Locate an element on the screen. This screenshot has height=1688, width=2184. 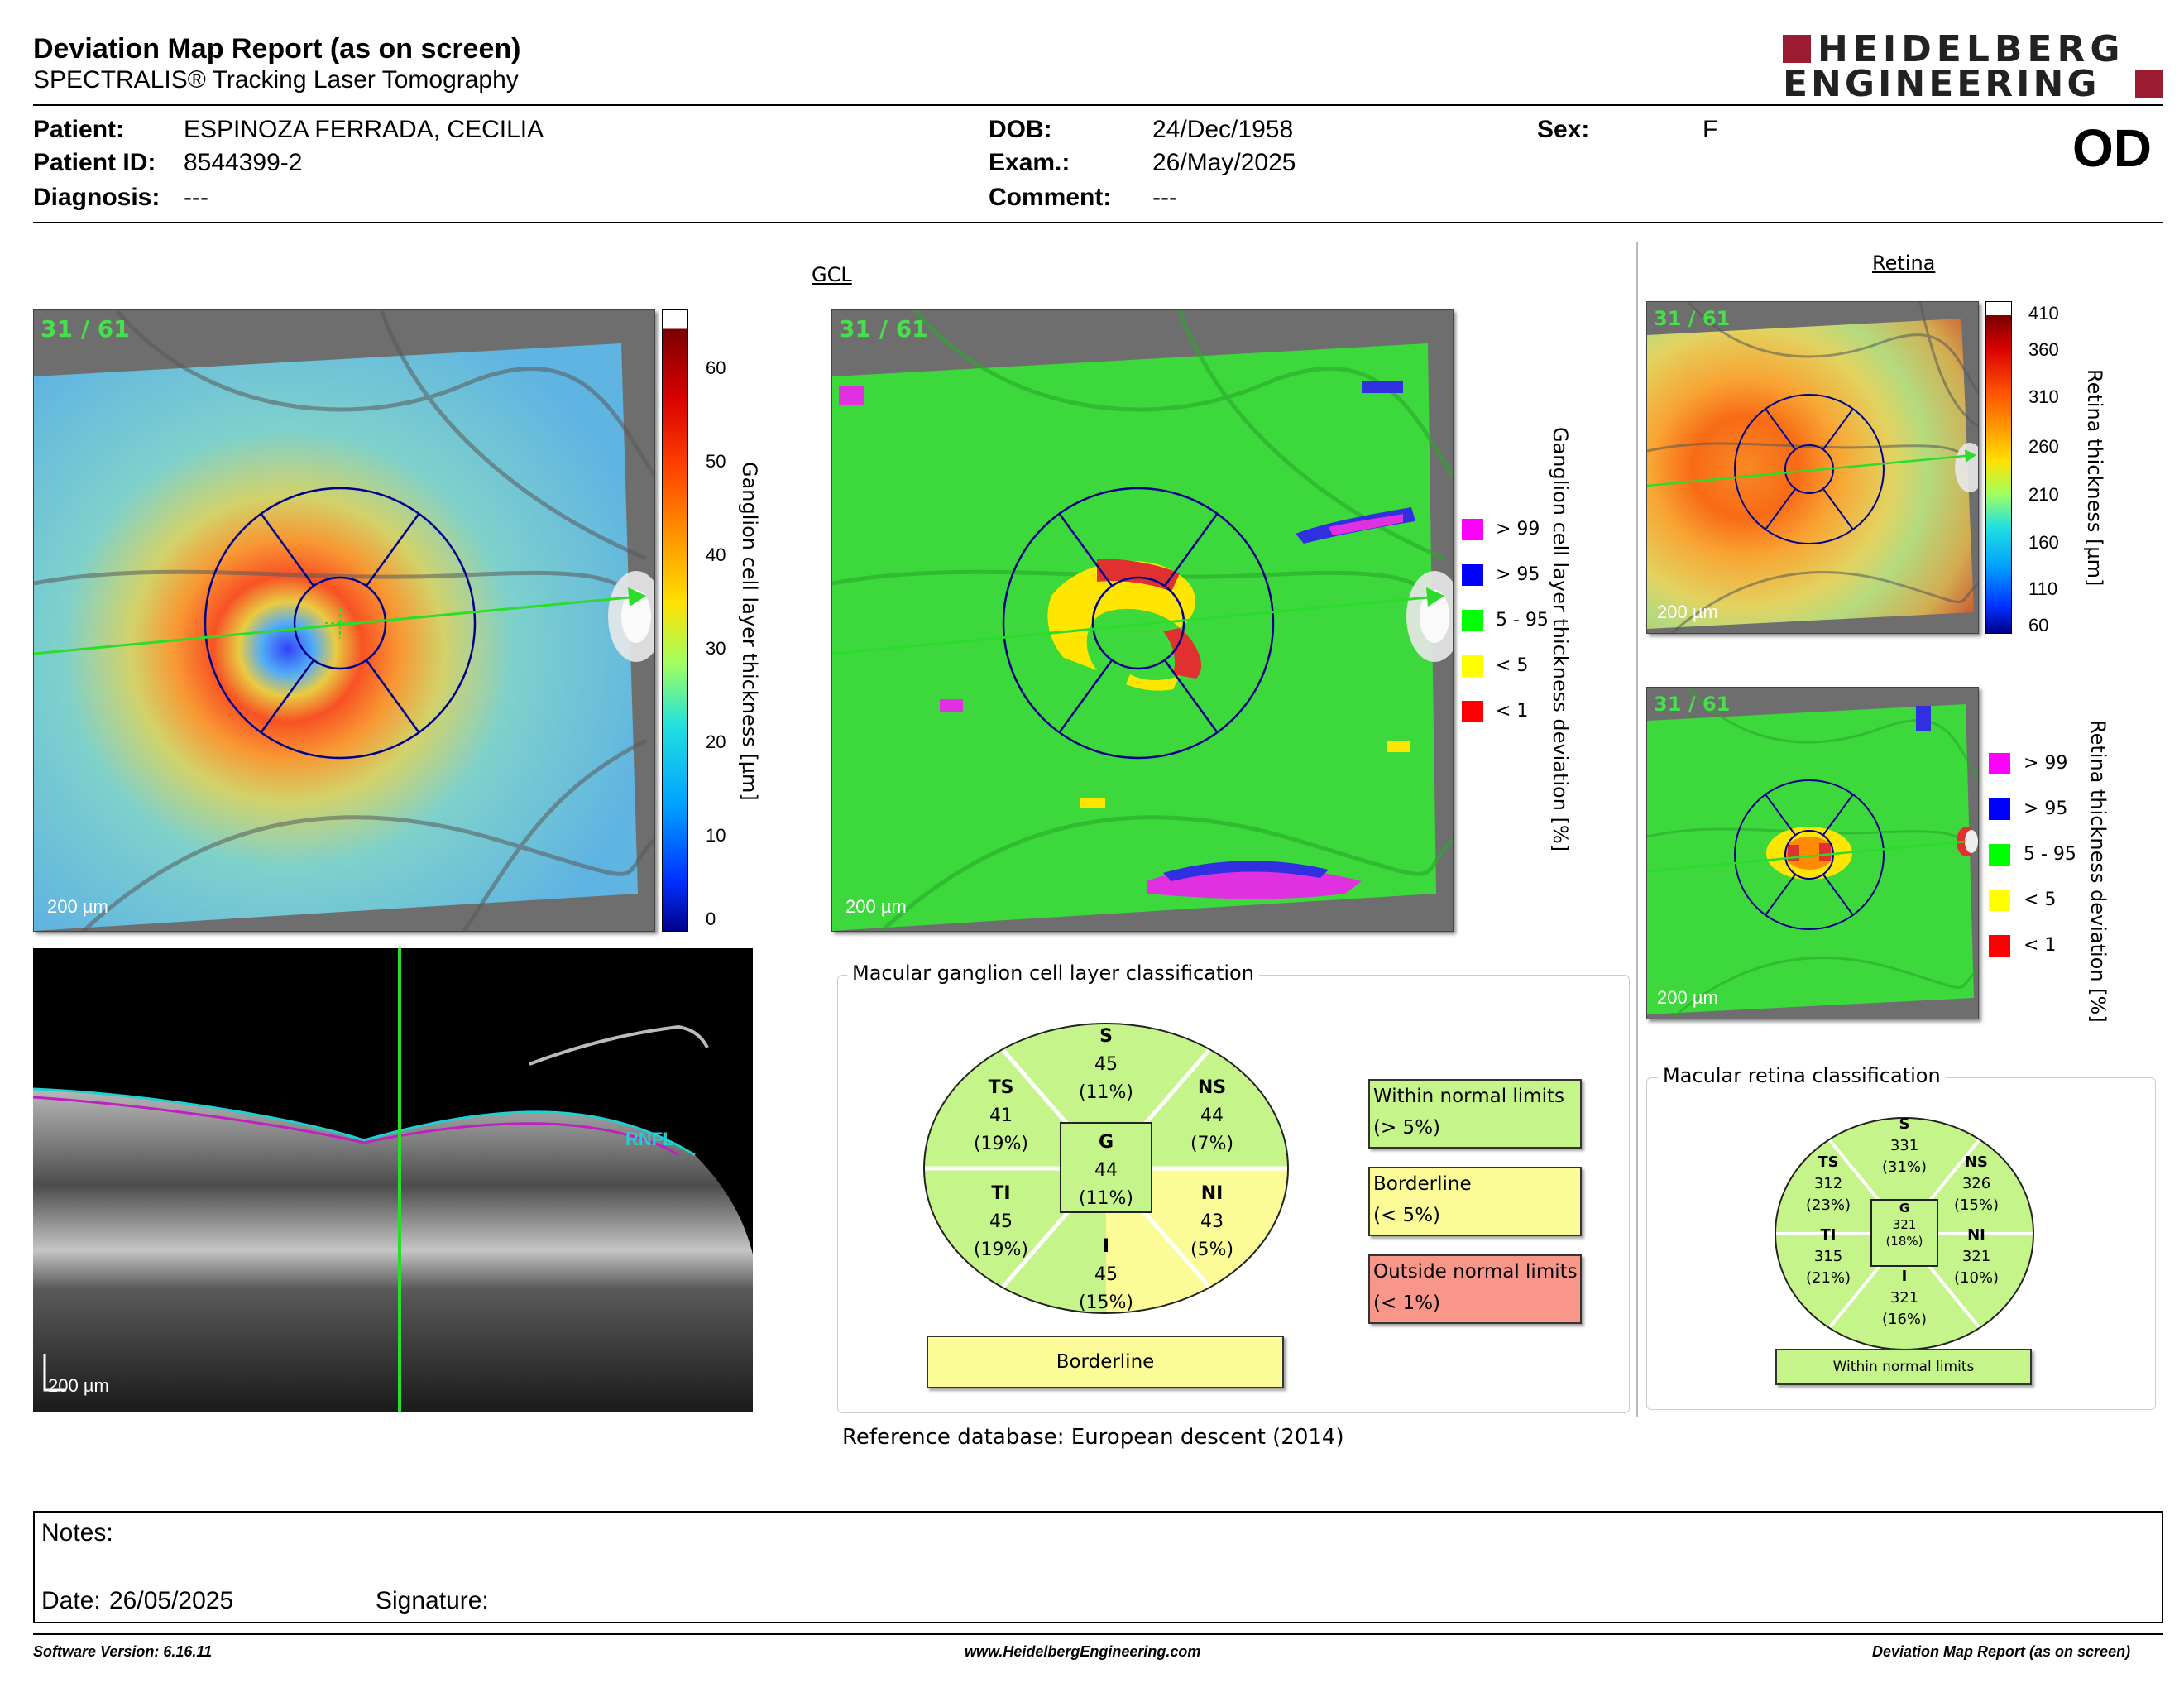
notes-label: Notes: is located at coordinates (77, 1533).